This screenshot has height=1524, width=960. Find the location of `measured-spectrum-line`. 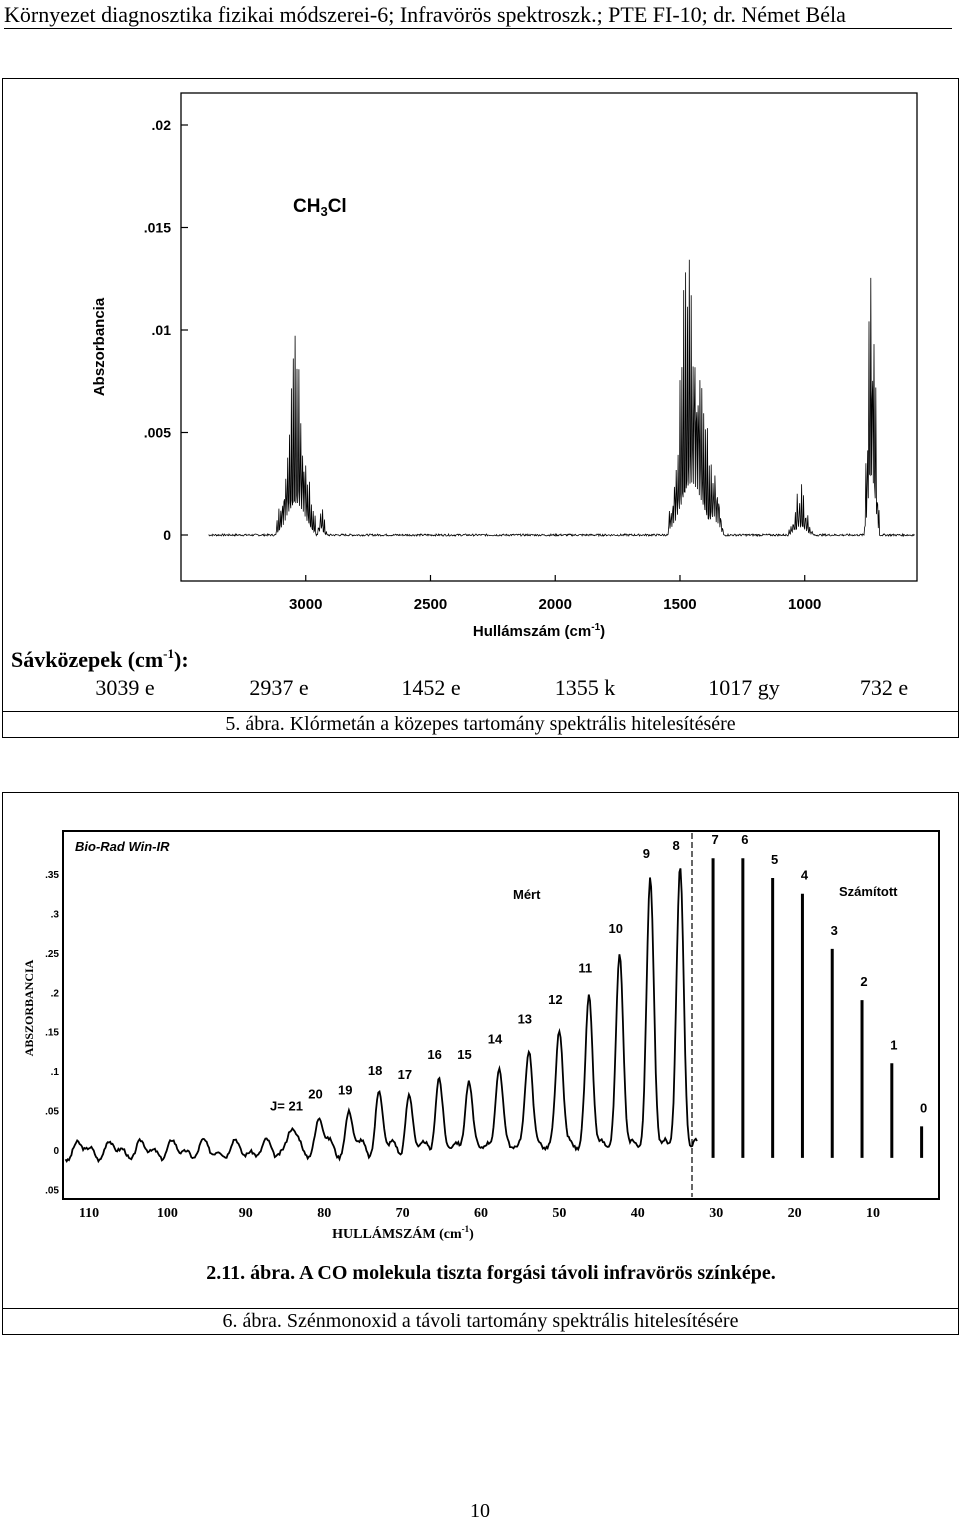

measured-spectrum-line is located at coordinates (381, 1016).